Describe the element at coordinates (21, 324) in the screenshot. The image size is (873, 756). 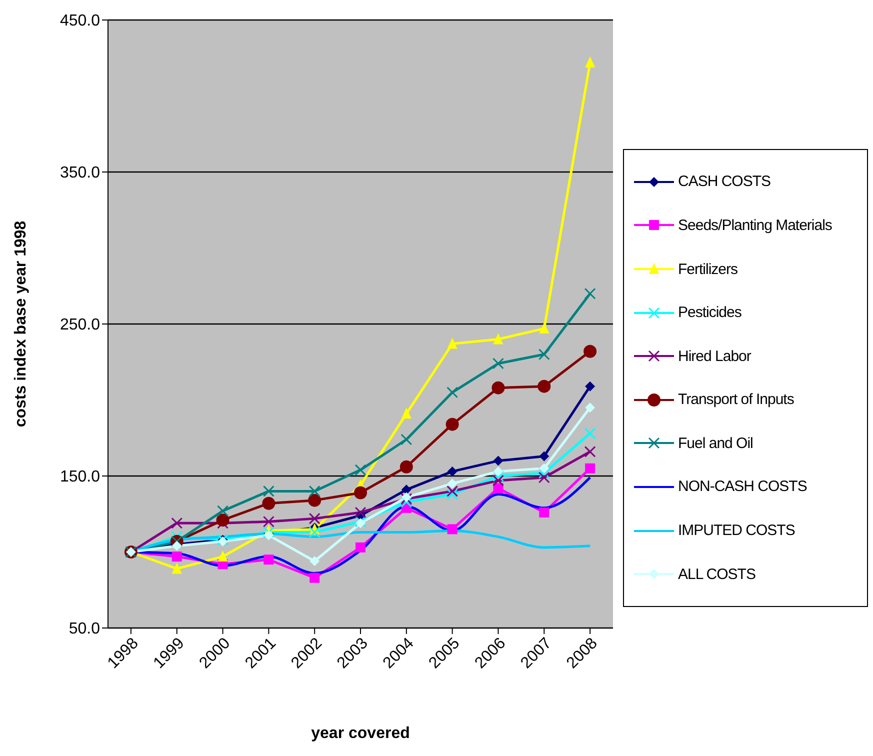
I see `y-axis-title: costs index base year 1998` at that location.